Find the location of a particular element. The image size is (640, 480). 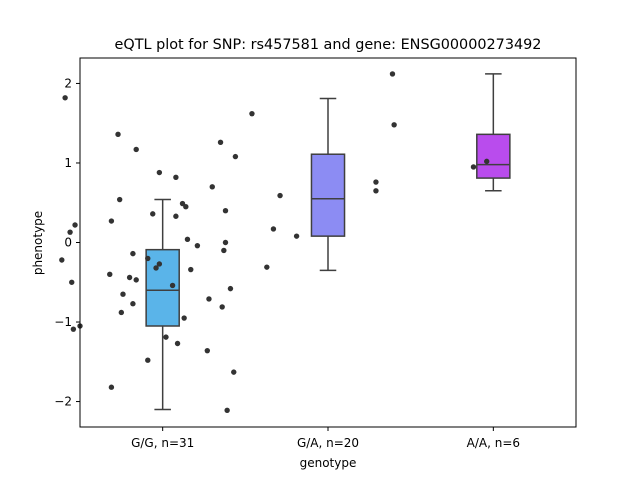

y-tick-label: 2 is located at coordinates (68, 83).